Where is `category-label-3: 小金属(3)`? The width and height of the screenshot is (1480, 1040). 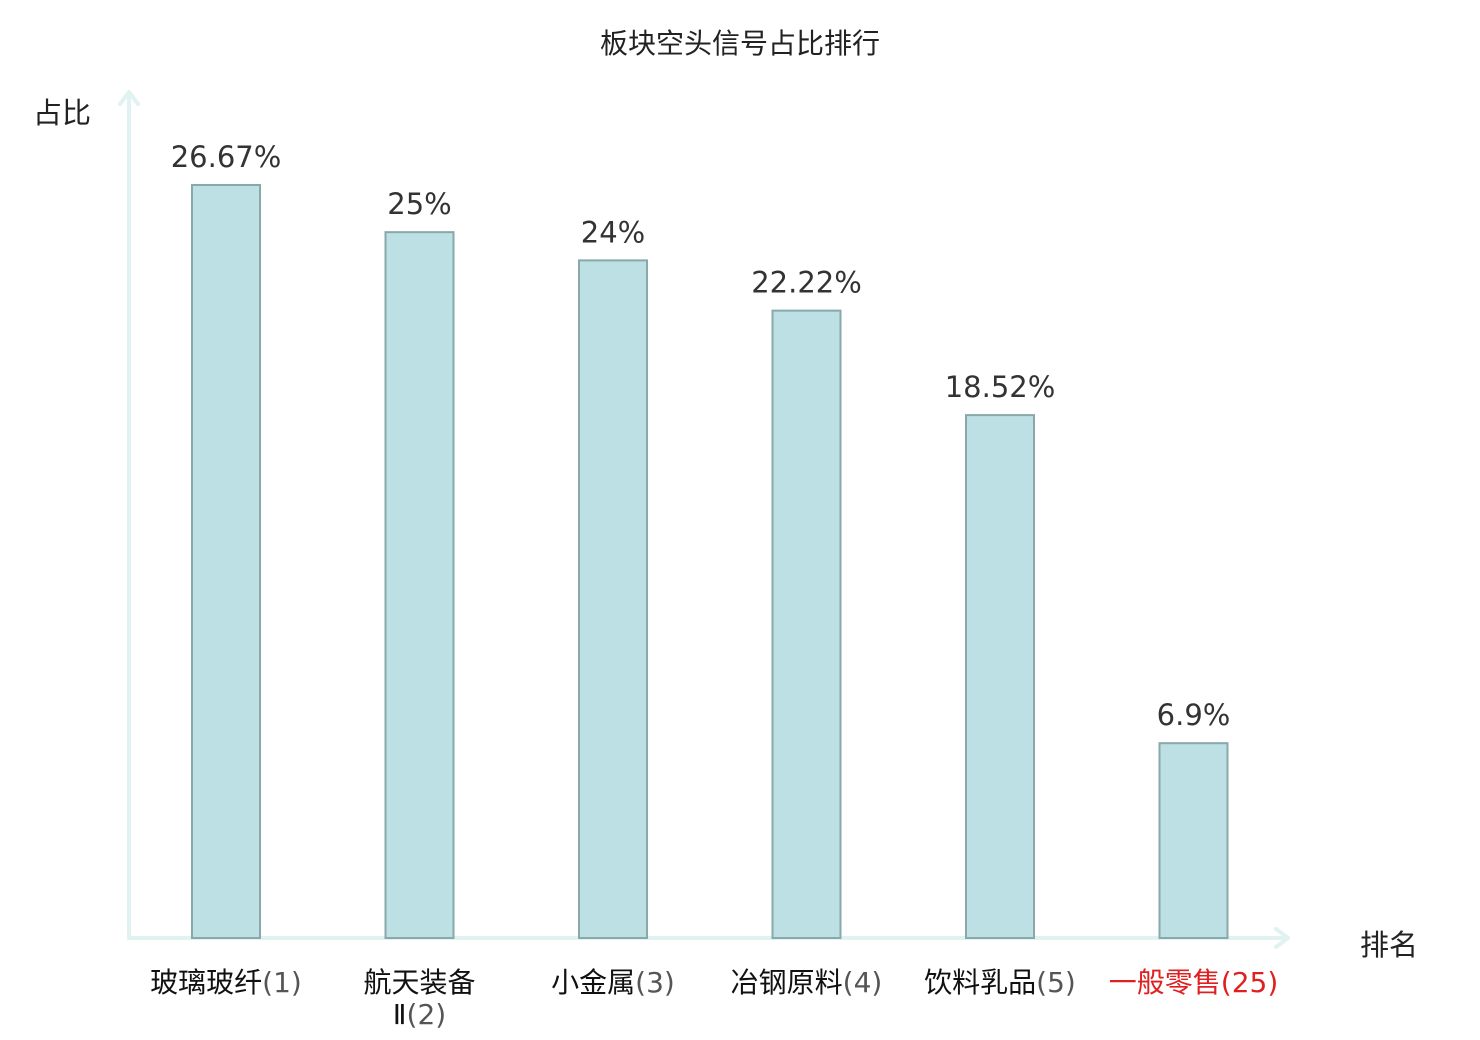
category-label-3: 小金属(3) is located at coordinates (613, 983).